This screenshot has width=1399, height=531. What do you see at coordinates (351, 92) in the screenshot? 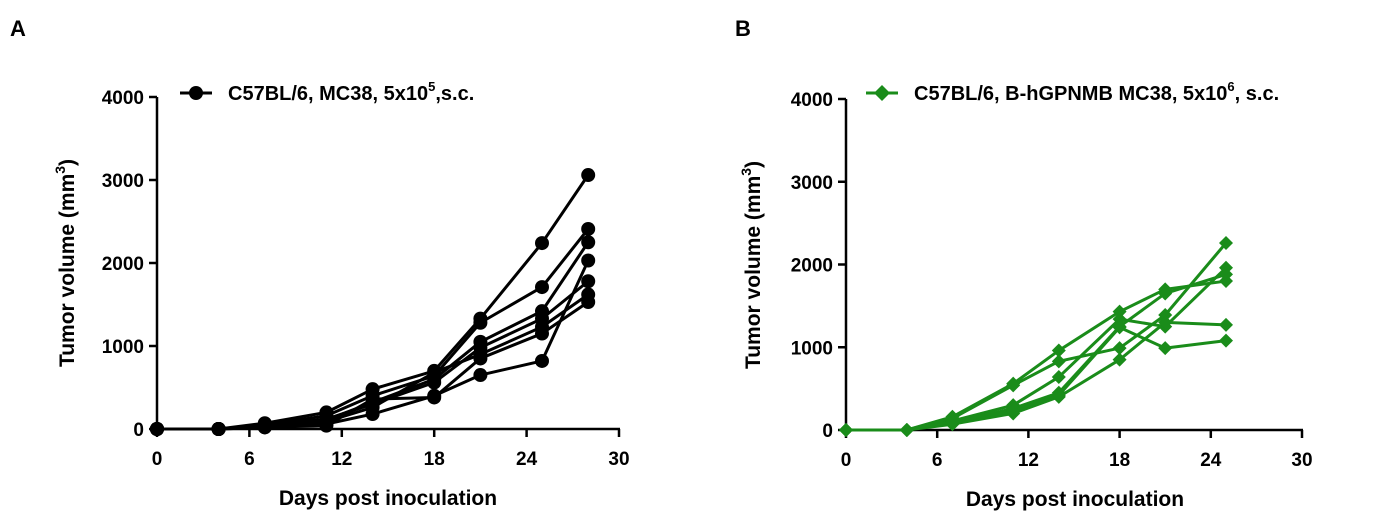
I see `legend-text-a: C57BL/6, MC38, 5x105,s.c.` at bounding box center [351, 92].